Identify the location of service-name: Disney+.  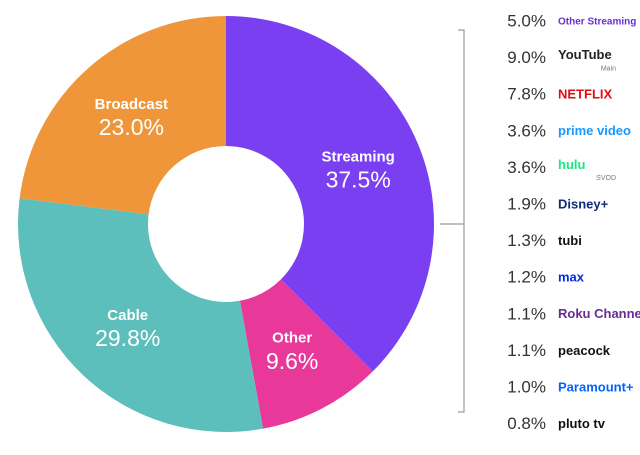
(583, 203).